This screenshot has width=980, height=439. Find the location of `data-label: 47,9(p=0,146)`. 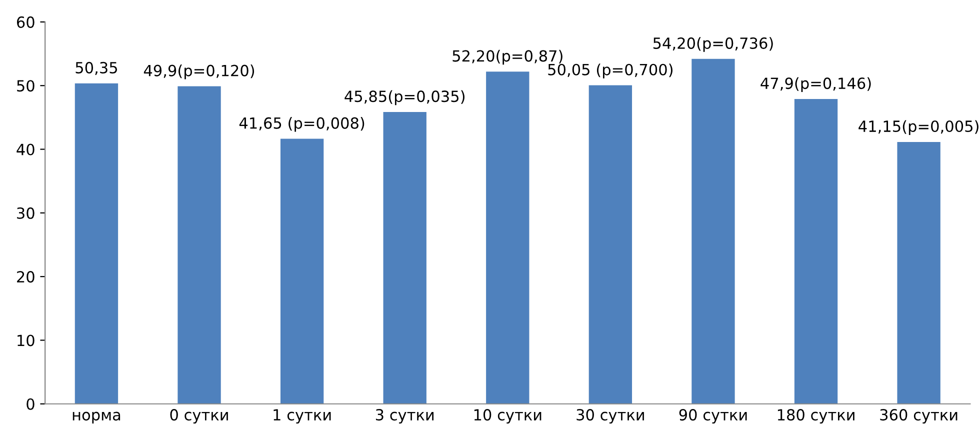

data-label: 47,9(p=0,146) is located at coordinates (815, 84).